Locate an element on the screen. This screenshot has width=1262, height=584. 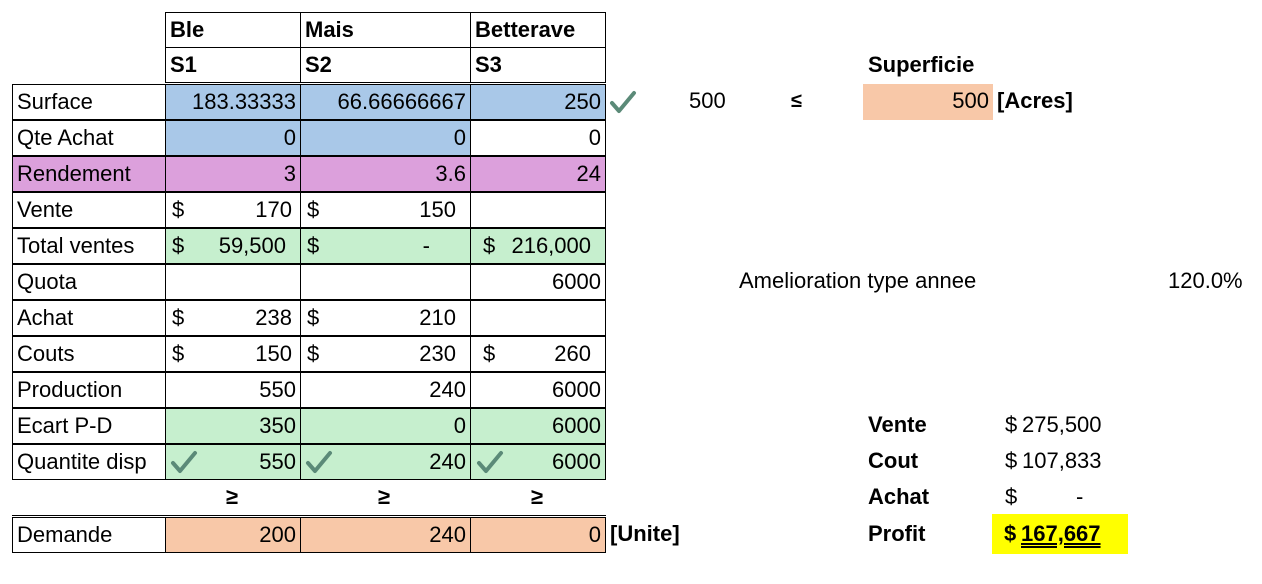
currency-amount: 230 is located at coordinates (437, 353).